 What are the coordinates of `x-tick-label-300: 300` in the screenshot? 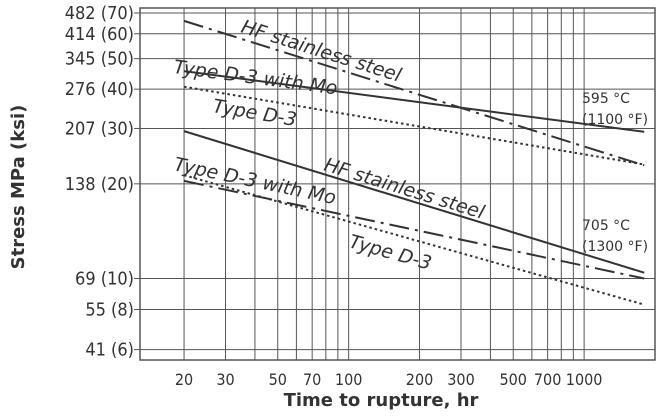 It's located at (460, 379).